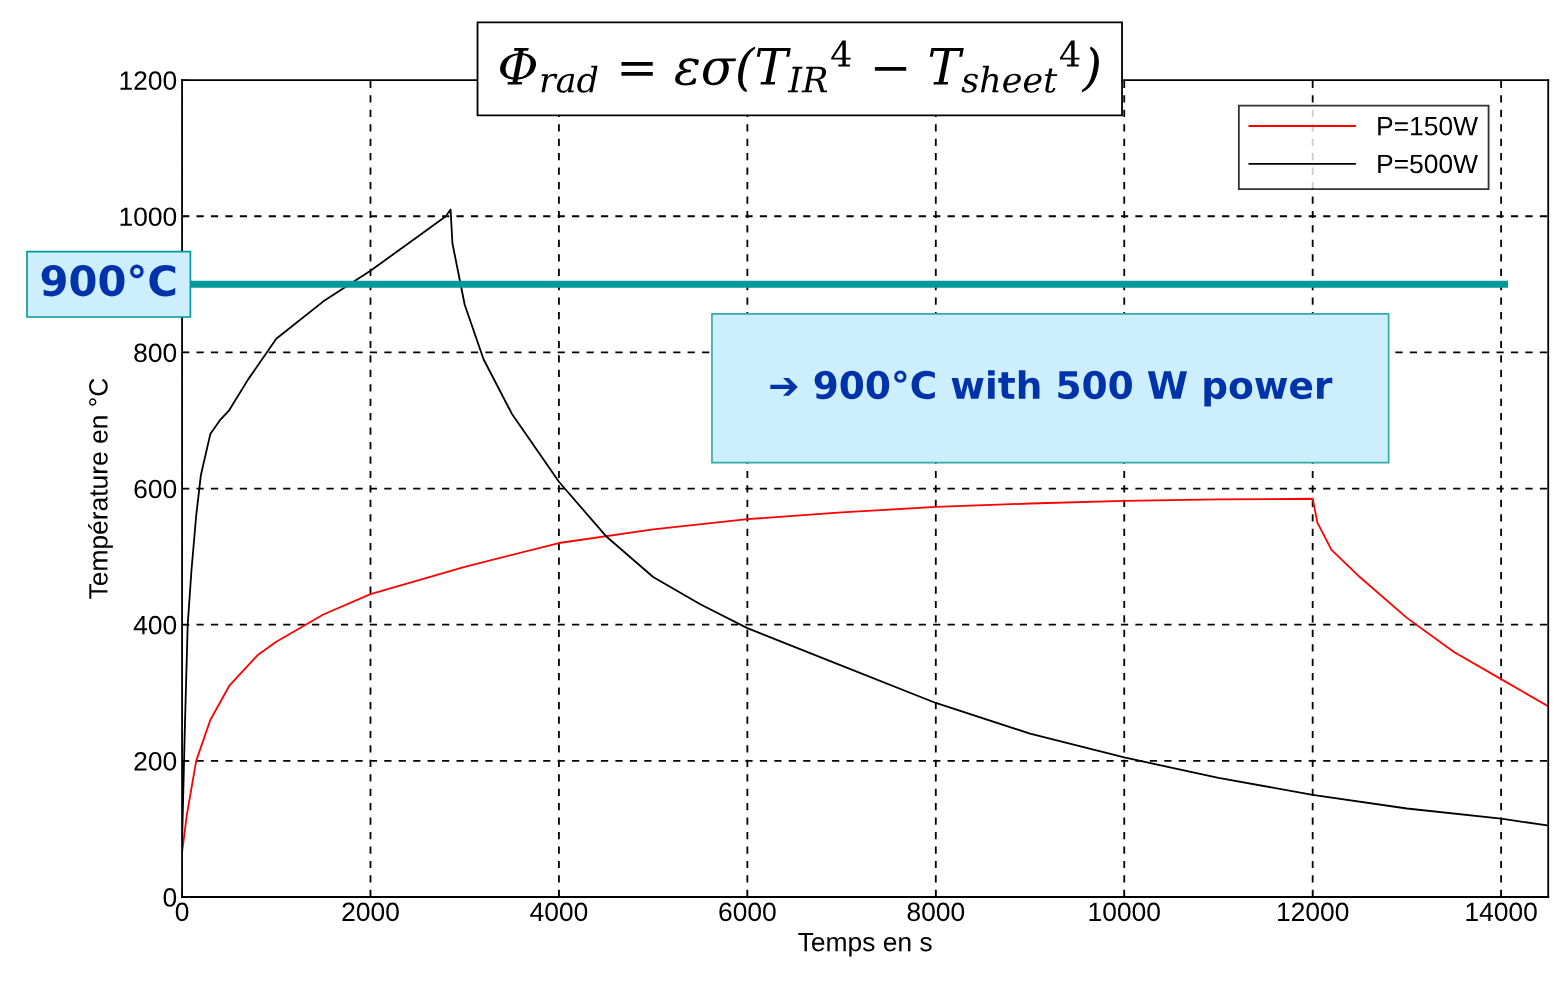  What do you see at coordinates (799, 66) in the screenshot?
I see `text: Φ$_{rad}$ = εσ(T$_{IR}$$^{4}$ − T$_{sheet}$$^{4}$)` at bounding box center [799, 66].